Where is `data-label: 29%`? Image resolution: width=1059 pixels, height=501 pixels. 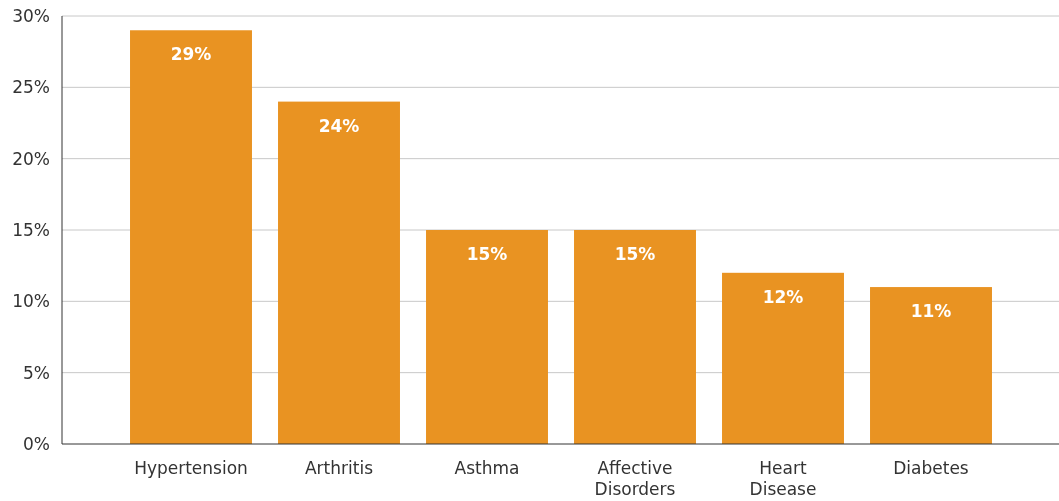
data-label: 29% is located at coordinates (191, 54).